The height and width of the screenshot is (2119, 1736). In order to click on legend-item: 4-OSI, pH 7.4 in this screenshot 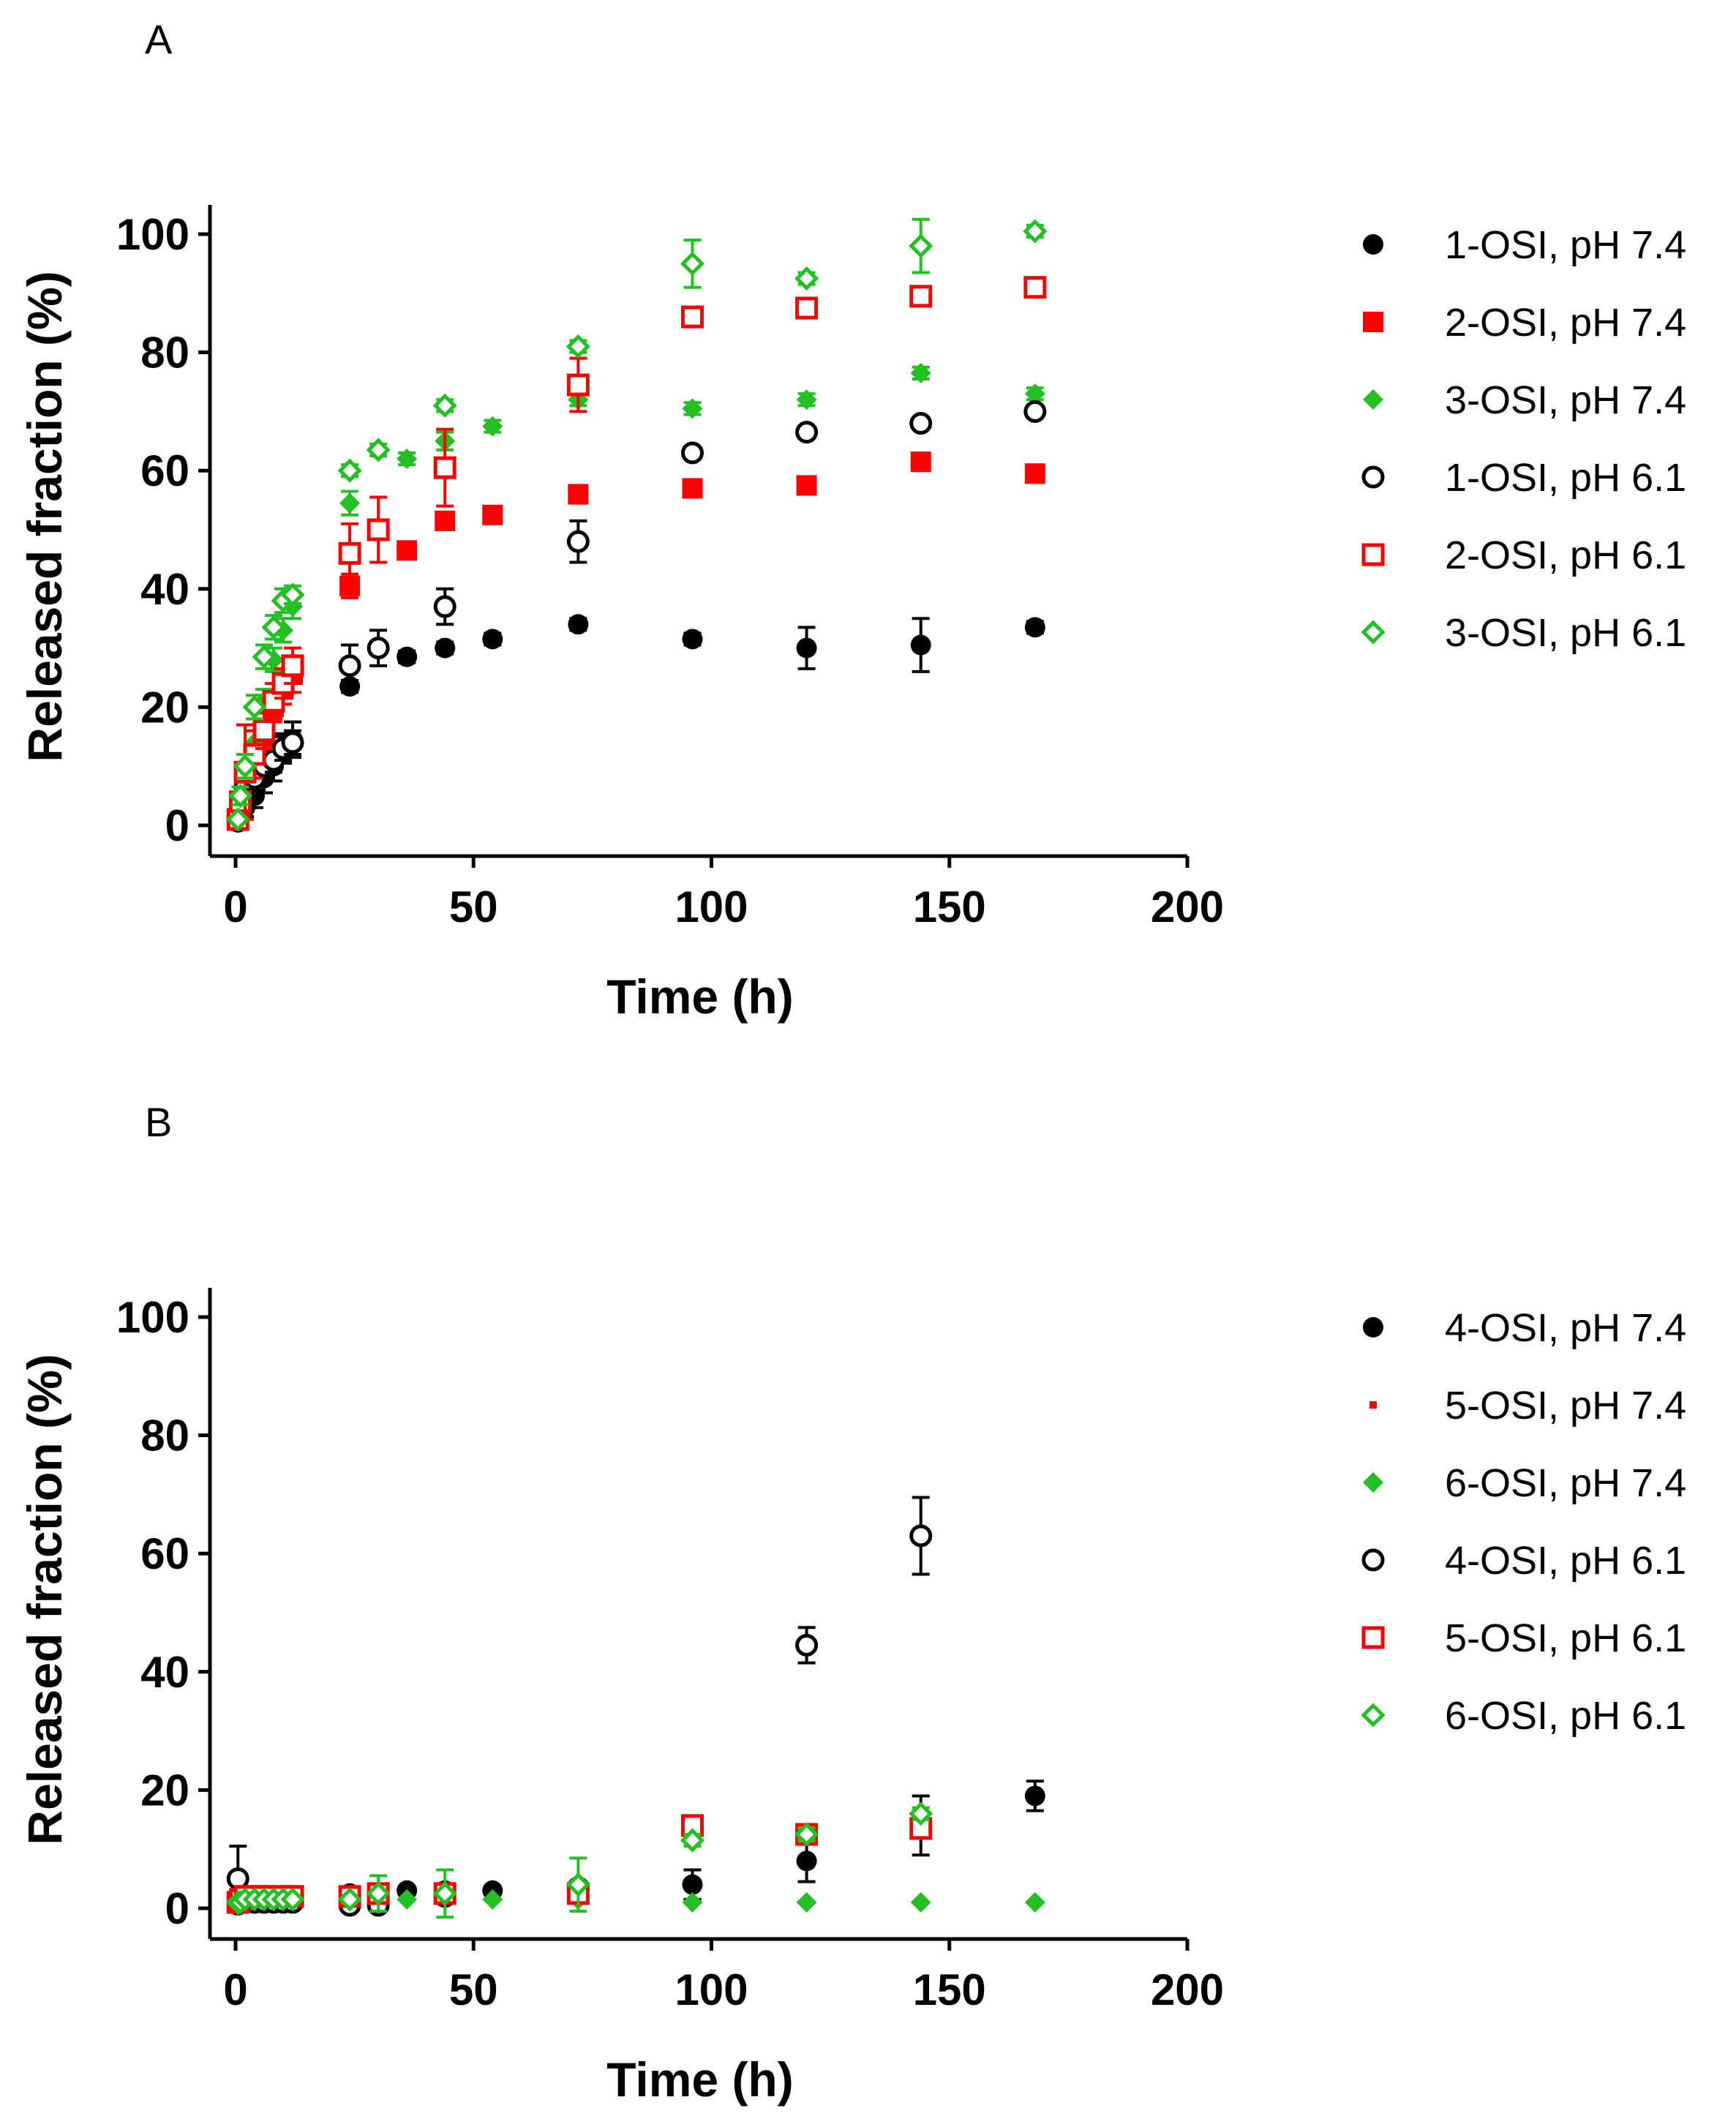, I will do `click(1524, 1328)`.